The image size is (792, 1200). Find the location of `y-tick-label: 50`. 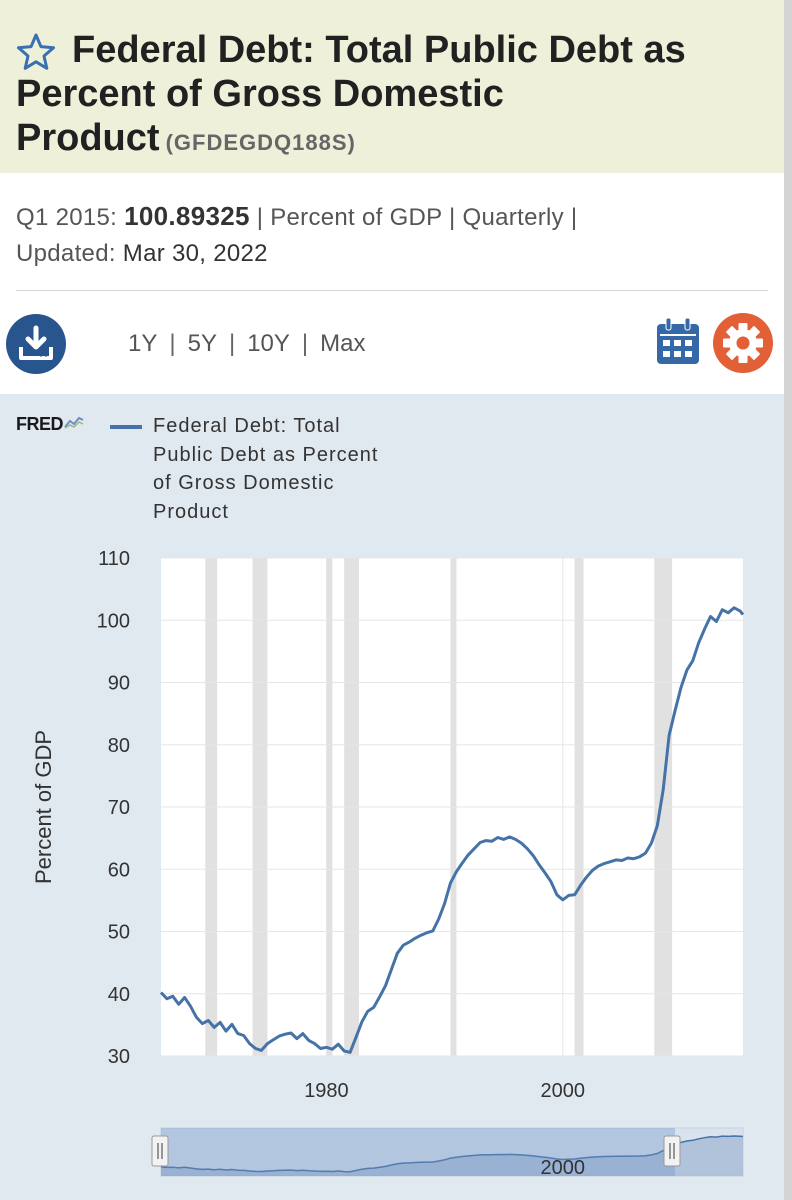

y-tick-label: 50 is located at coordinates (119, 933).